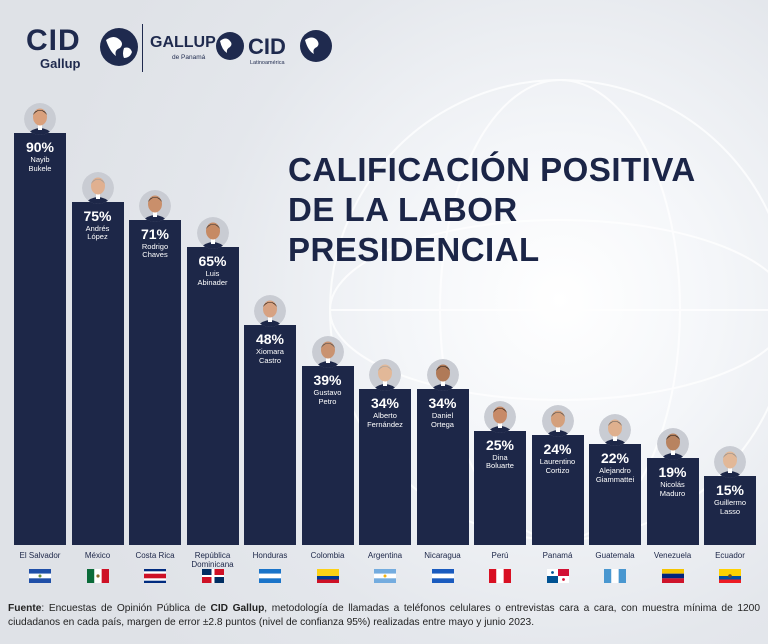 The height and width of the screenshot is (644, 768). I want to click on country-label: Ecuador, so click(730, 555).